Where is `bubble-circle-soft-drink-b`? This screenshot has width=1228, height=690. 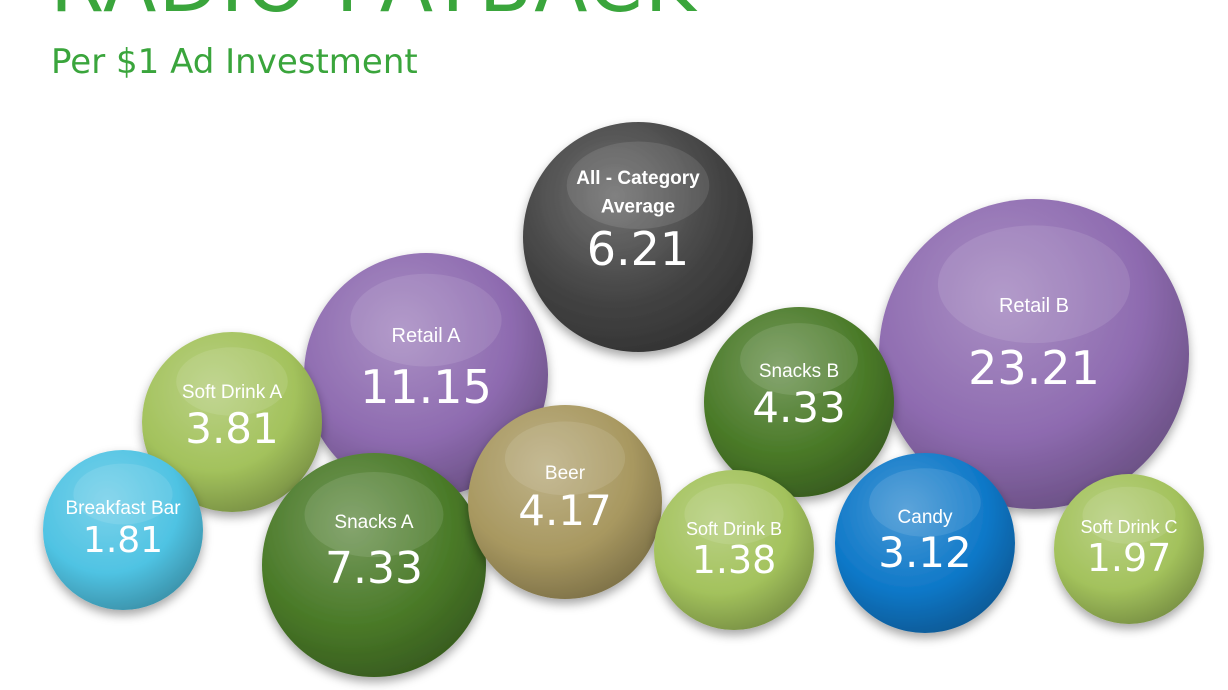 bubble-circle-soft-drink-b is located at coordinates (734, 550).